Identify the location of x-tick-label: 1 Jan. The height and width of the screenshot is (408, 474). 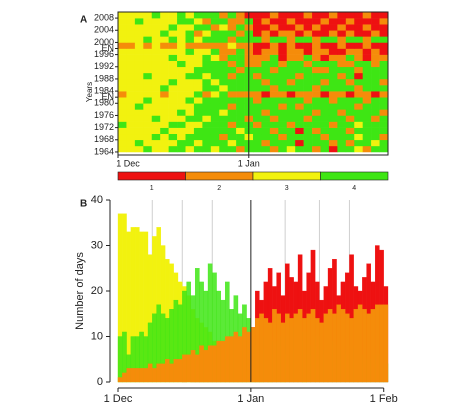
(249, 163).